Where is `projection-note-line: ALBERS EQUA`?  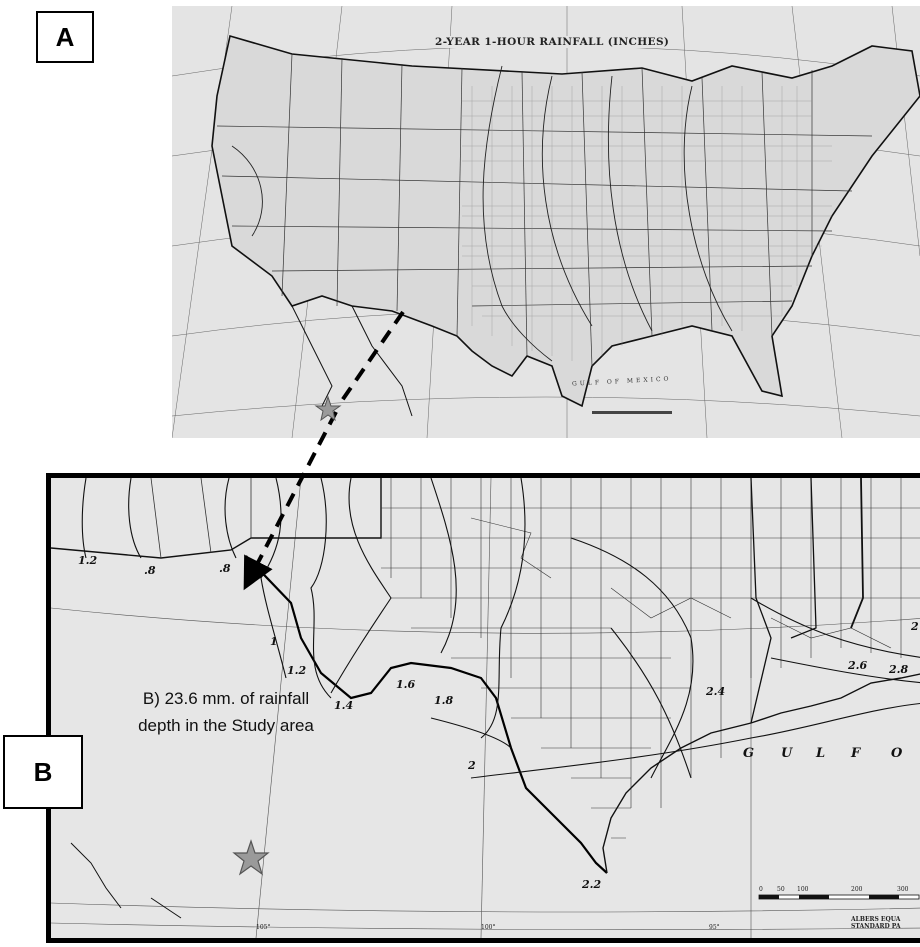 projection-note-line: ALBERS EQUA is located at coordinates (876, 919).